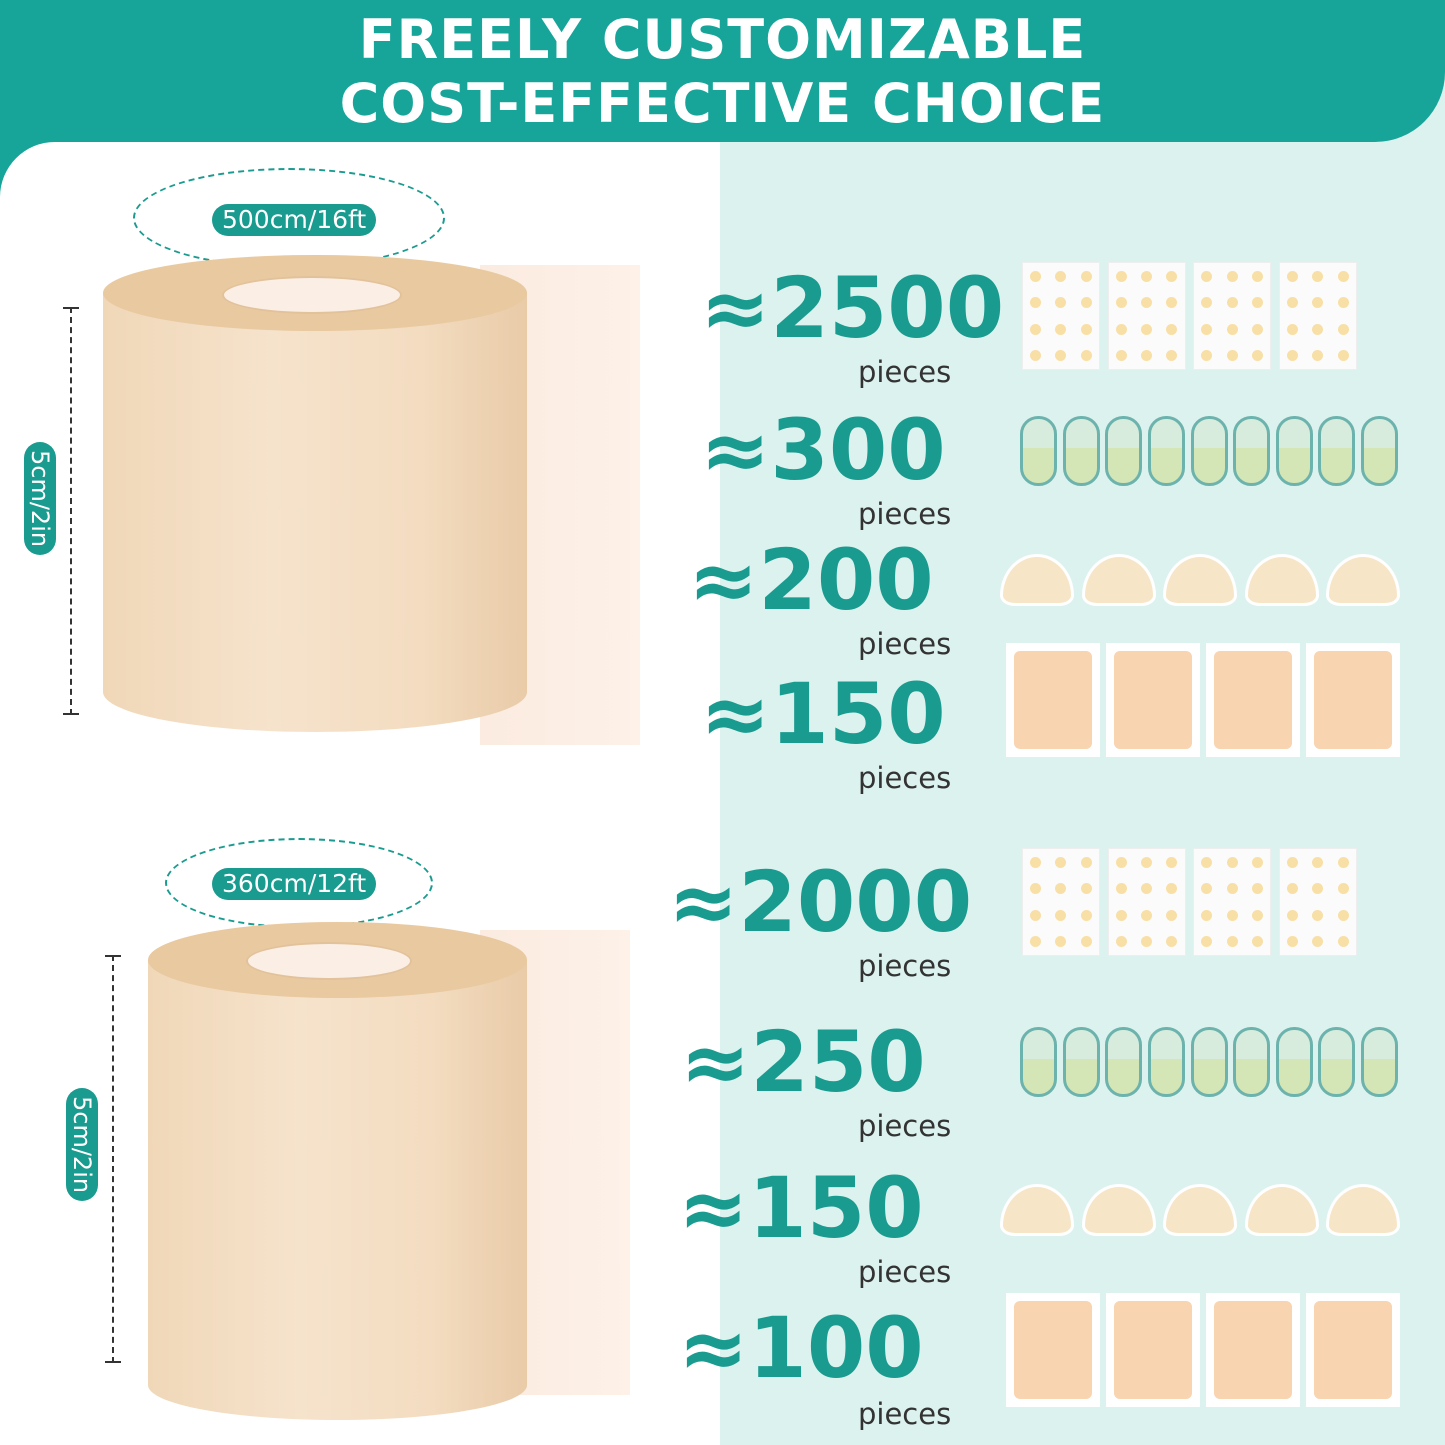 The width and height of the screenshot is (1445, 1445). What do you see at coordinates (823, 450) in the screenshot?
I see `piece-count: ≈300` at bounding box center [823, 450].